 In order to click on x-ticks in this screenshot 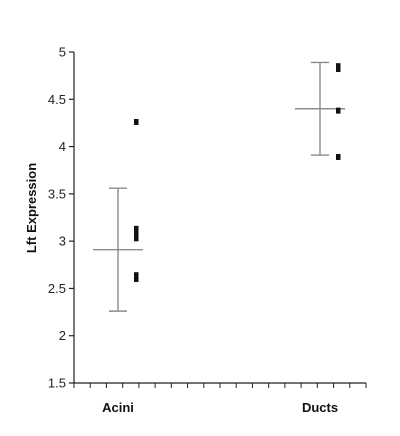, I will do `click(220, 385)`.